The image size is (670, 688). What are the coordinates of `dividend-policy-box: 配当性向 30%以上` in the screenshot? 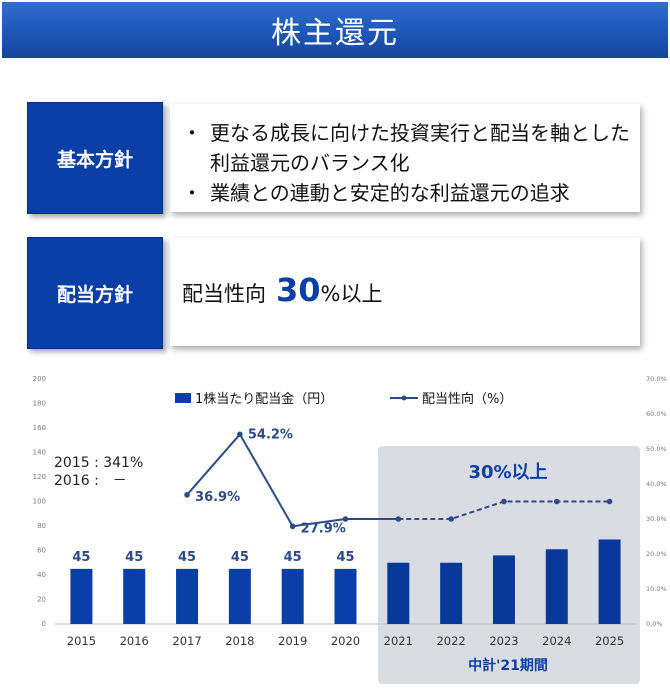 It's located at (405, 292).